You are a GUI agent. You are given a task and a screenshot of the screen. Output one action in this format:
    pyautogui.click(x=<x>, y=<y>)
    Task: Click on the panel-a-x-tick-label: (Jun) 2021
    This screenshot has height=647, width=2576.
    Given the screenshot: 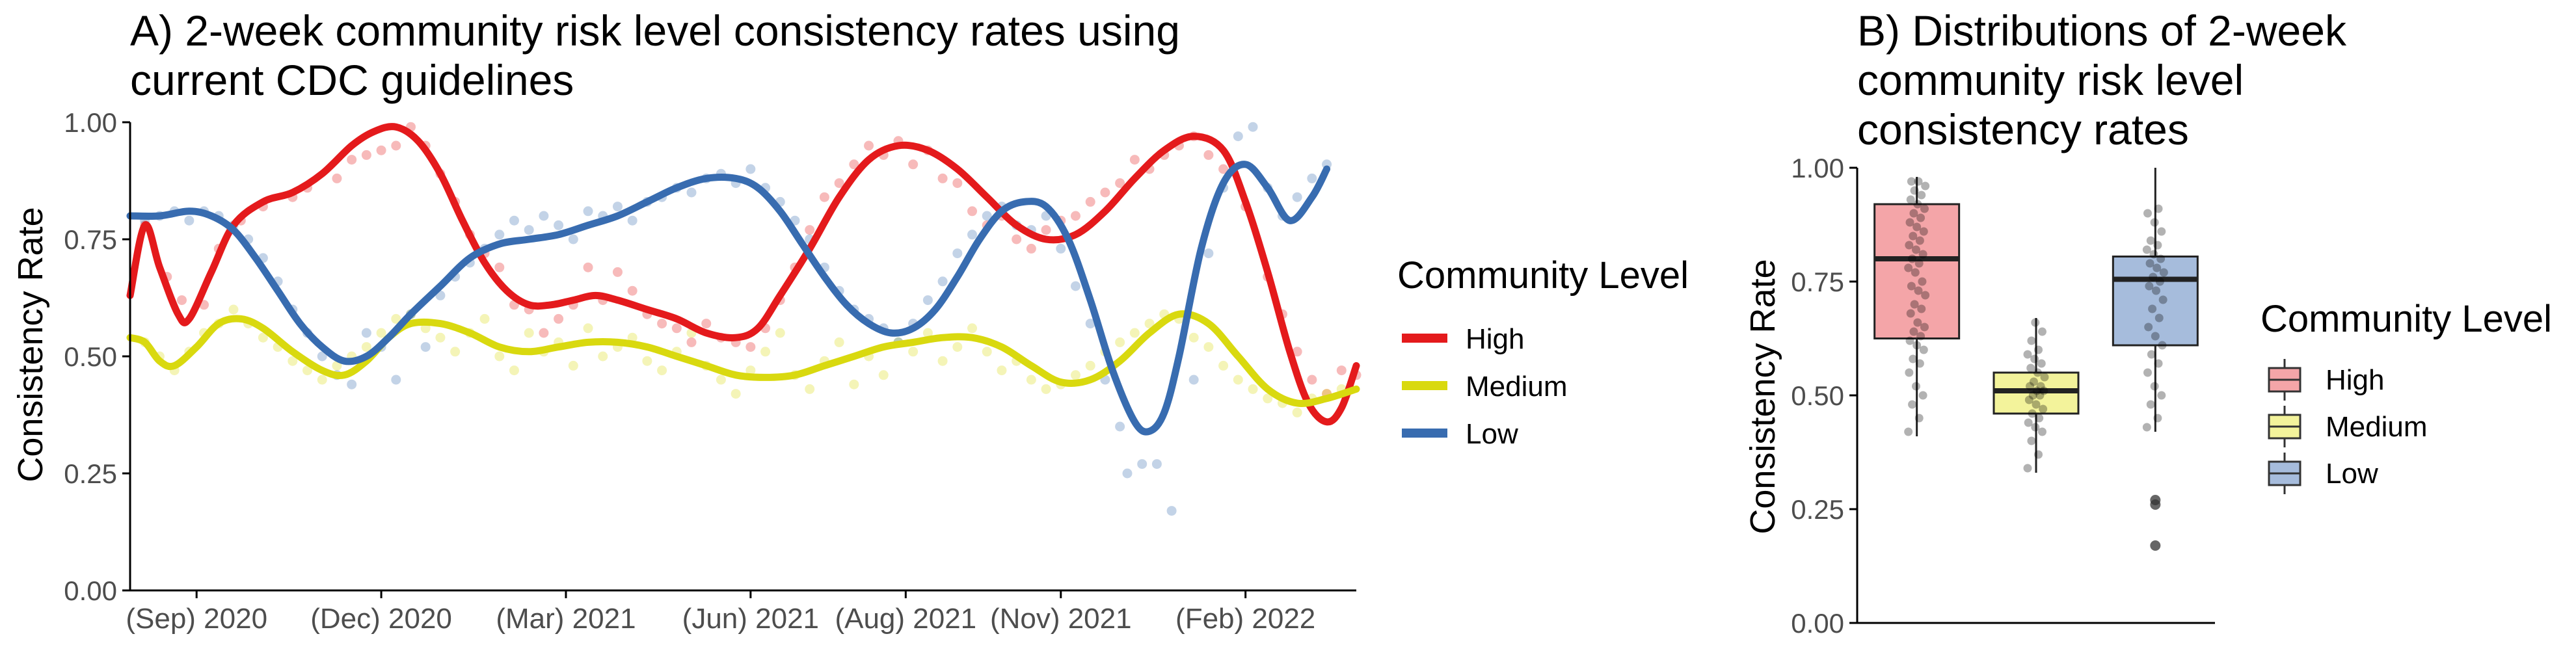 What is the action you would take?
    pyautogui.click(x=750, y=619)
    